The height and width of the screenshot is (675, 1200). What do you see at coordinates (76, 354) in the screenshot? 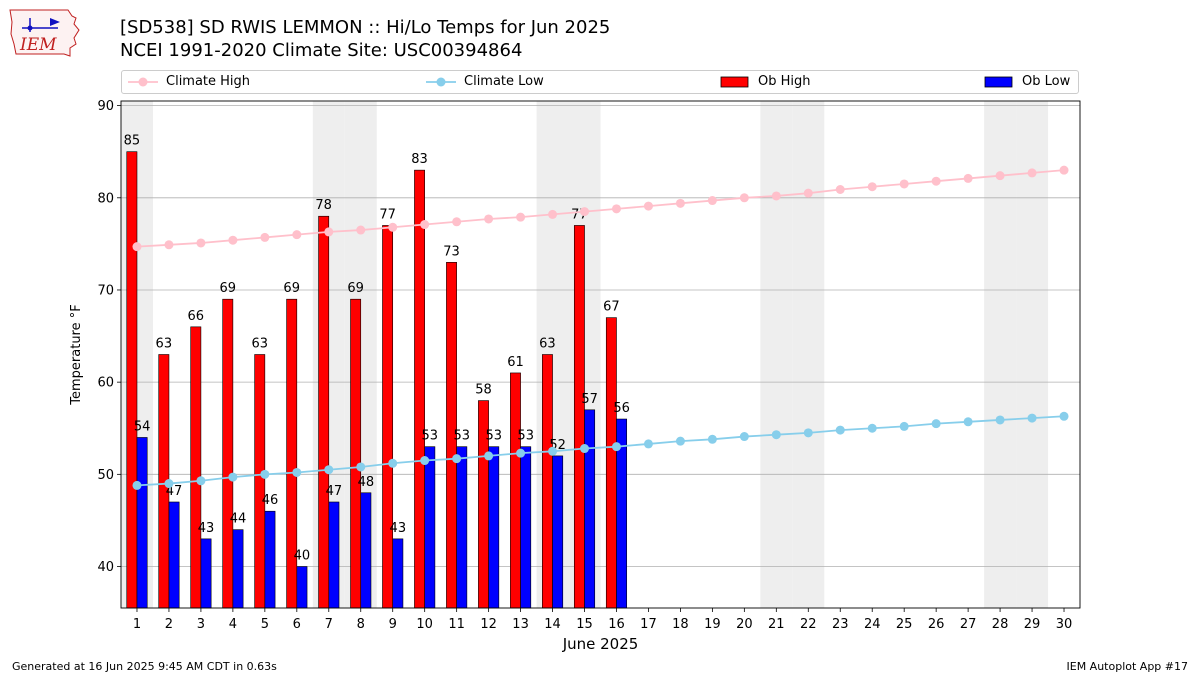
I see `y-axis-label: Temperature °F` at bounding box center [76, 354].